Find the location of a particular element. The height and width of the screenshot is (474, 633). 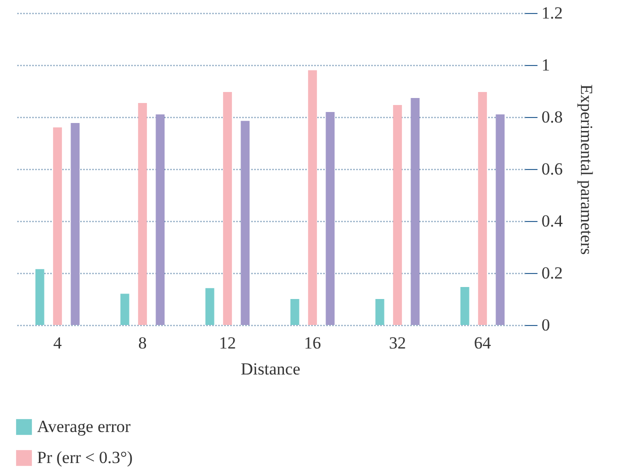

x-tick-label: 64 is located at coordinates (483, 343).